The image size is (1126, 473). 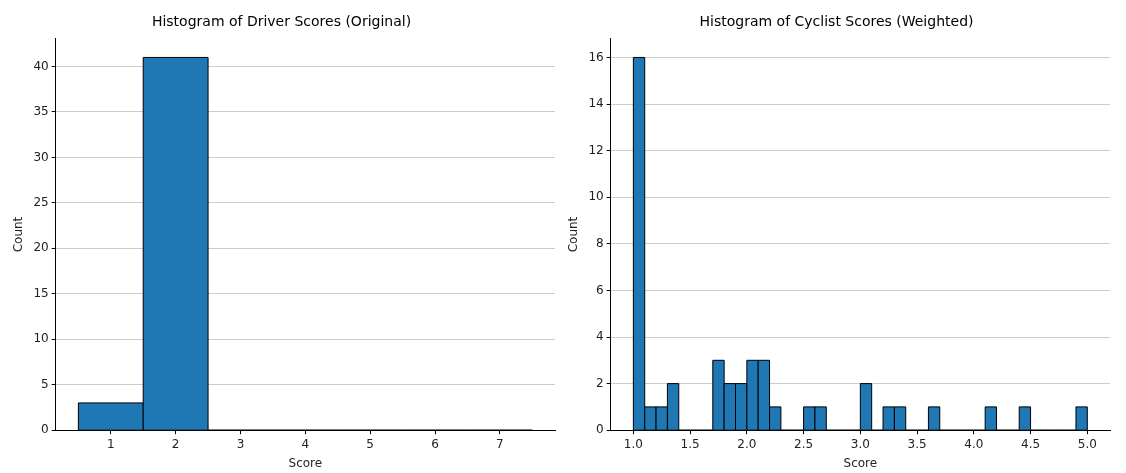 What do you see at coordinates (41, 292) in the screenshot?
I see `y-tick-label: 15` at bounding box center [41, 292].